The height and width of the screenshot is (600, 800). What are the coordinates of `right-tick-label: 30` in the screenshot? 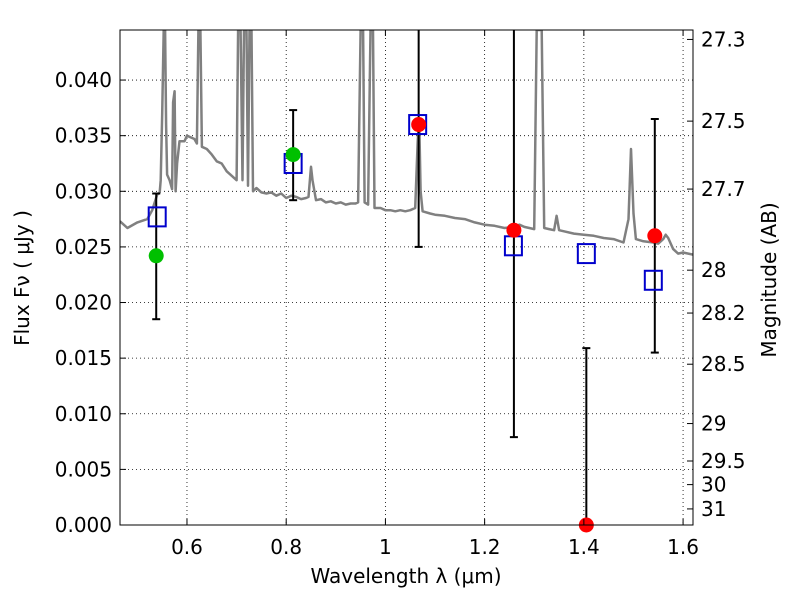 It's located at (713, 485).